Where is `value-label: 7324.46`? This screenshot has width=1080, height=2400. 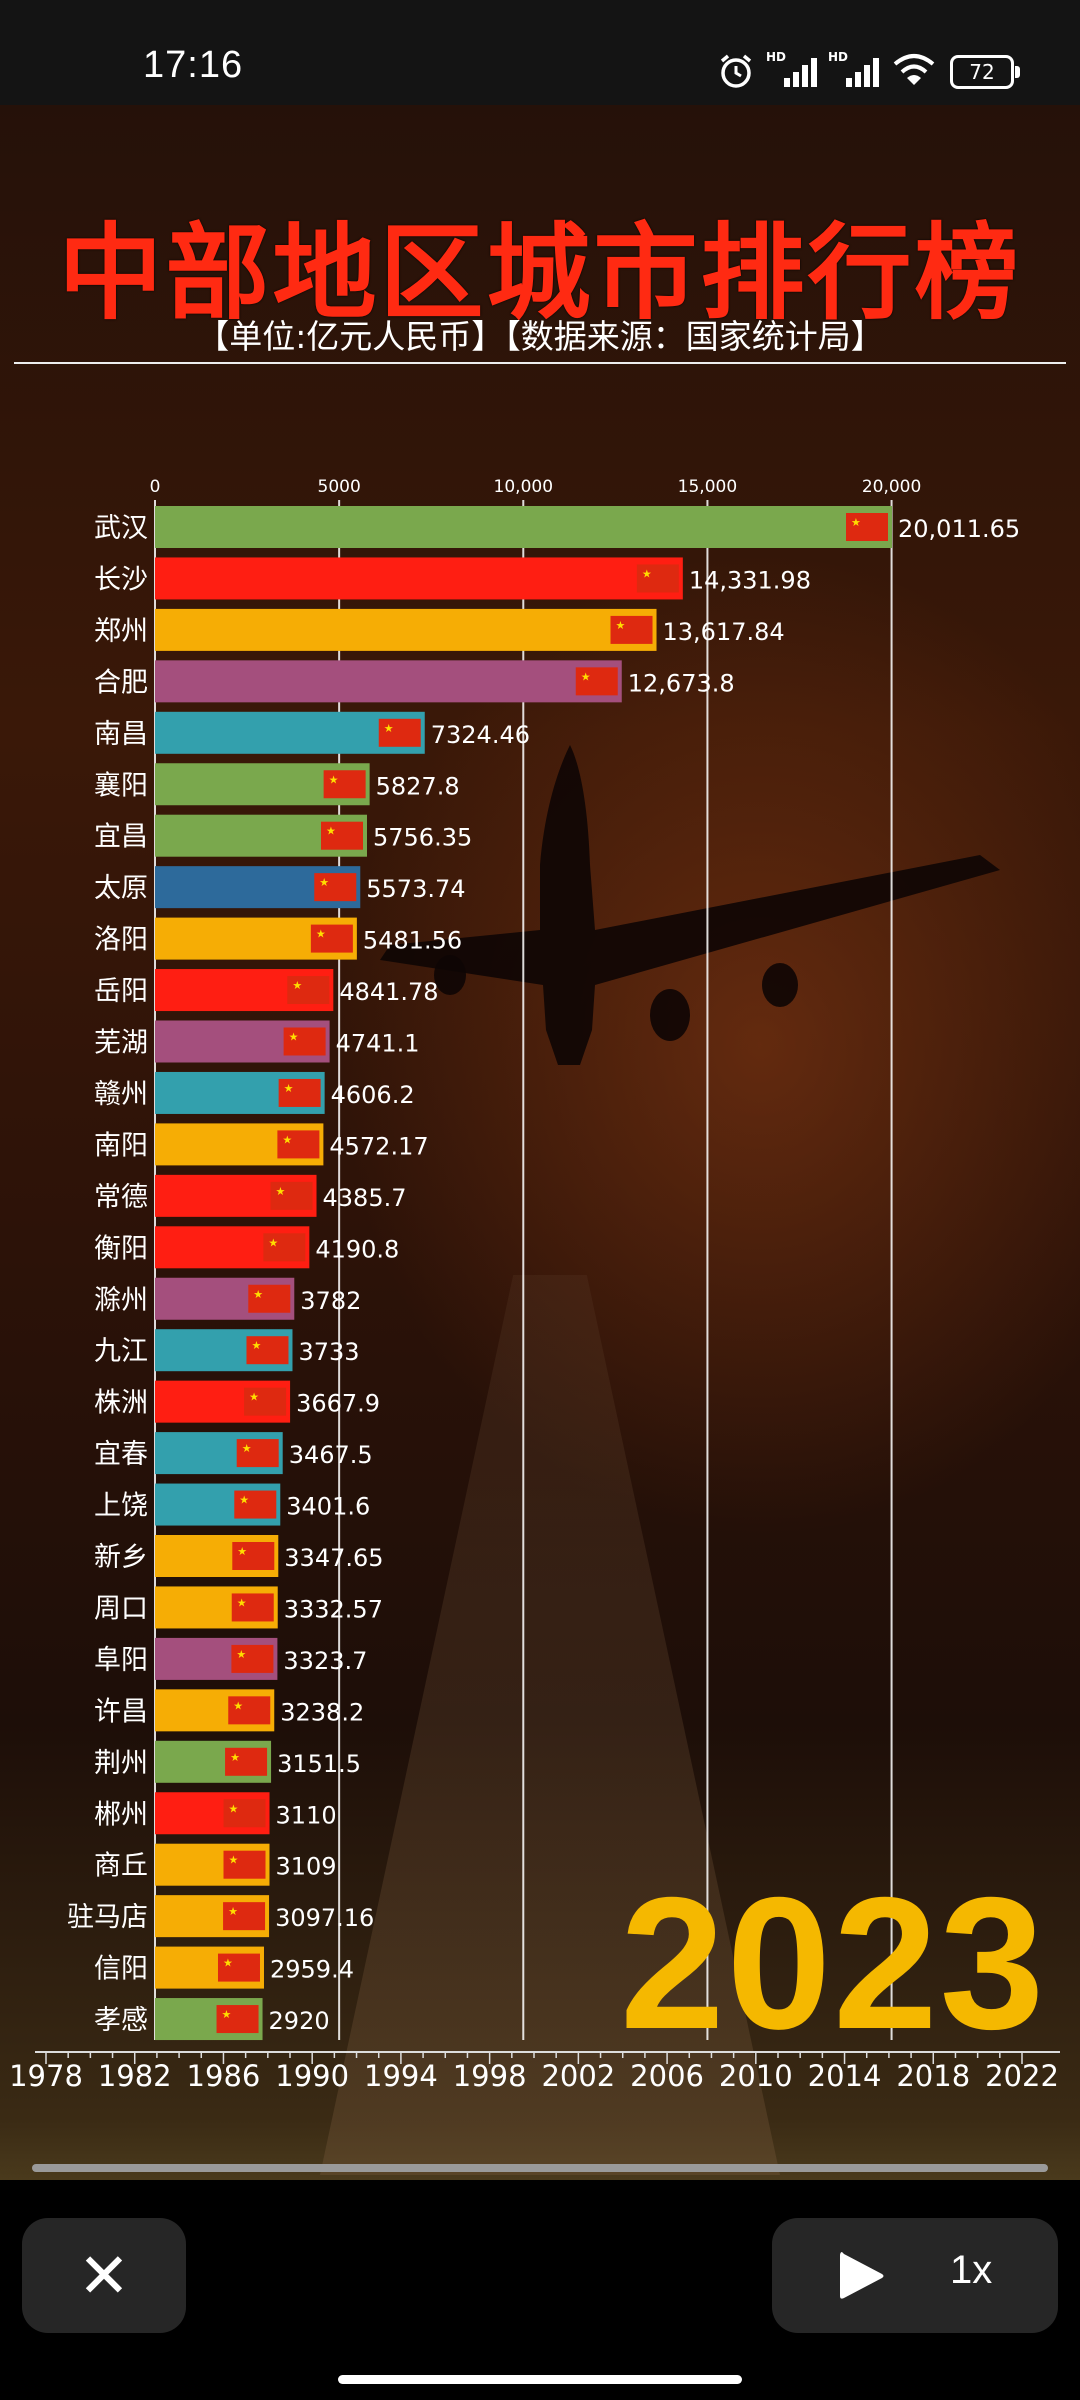
value-label: 7324.46 is located at coordinates (480, 735).